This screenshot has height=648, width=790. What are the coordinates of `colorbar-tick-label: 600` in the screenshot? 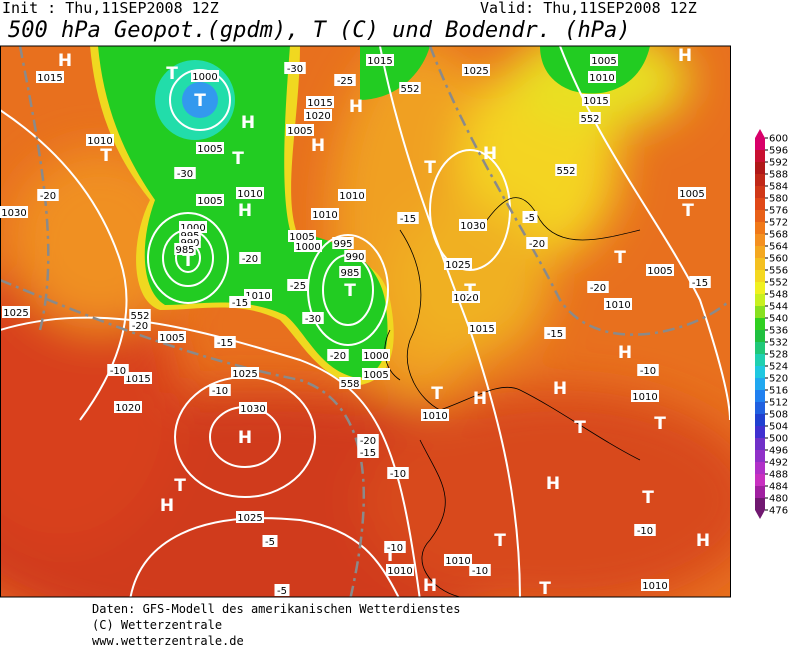 It's located at (778, 139).